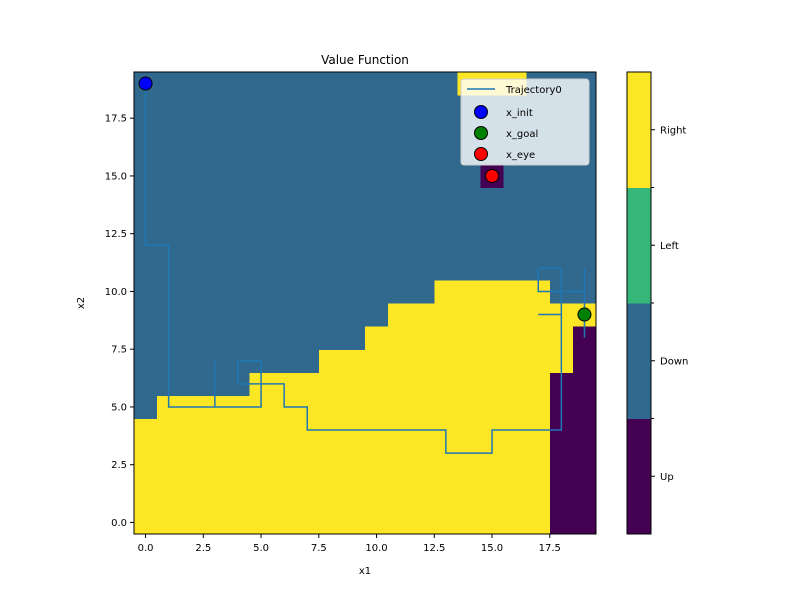 Image resolution: width=800 pixels, height=604 pixels. Describe the element at coordinates (365, 60) in the screenshot. I see `chart-title: Value Function` at that location.